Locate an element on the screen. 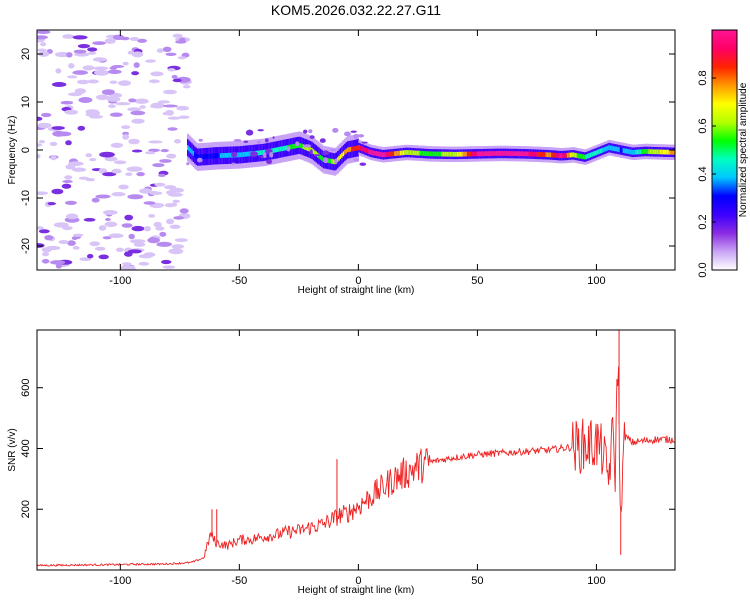  snr-y-label: SNR (v/v) is located at coordinates (12, 449).